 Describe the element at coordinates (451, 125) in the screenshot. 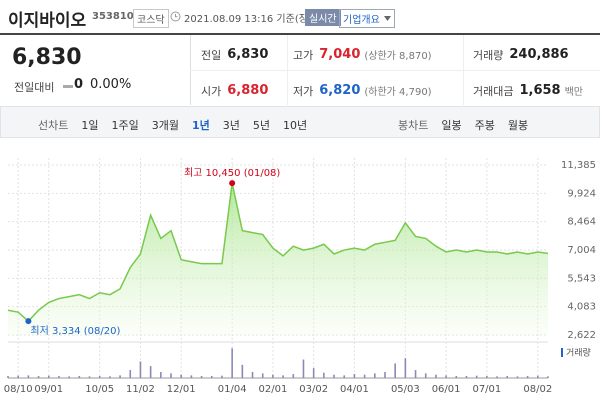

I see `candle-tab: 일봉` at that location.